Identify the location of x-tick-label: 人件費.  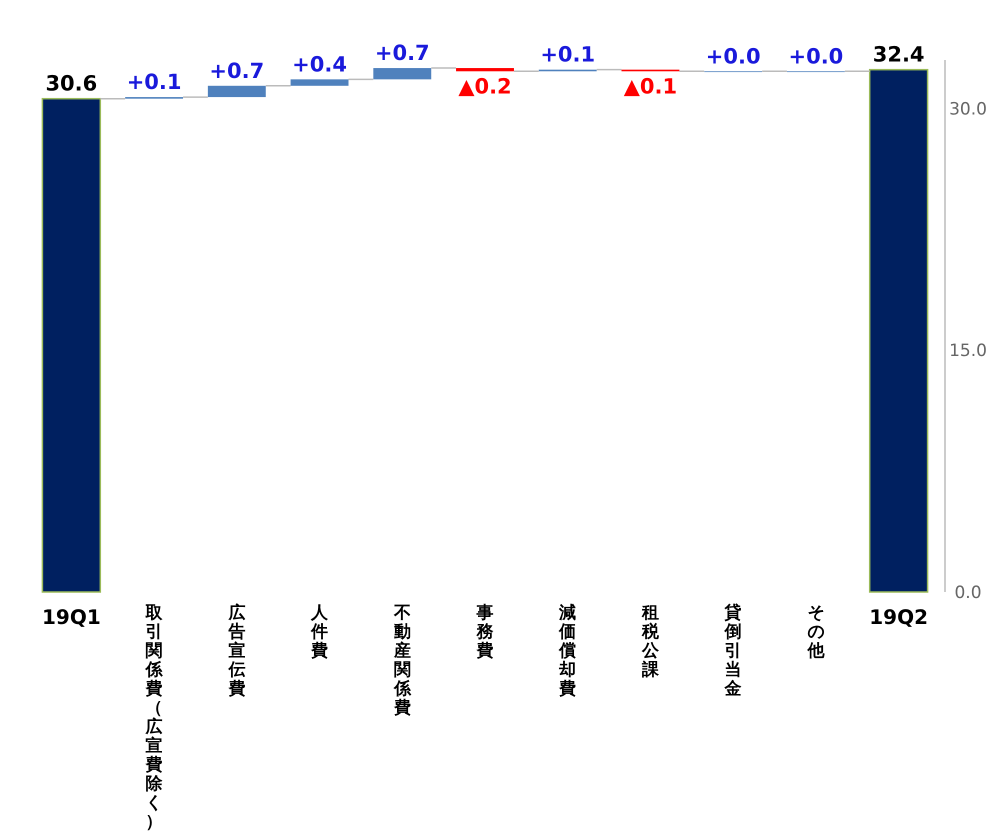
(320, 632).